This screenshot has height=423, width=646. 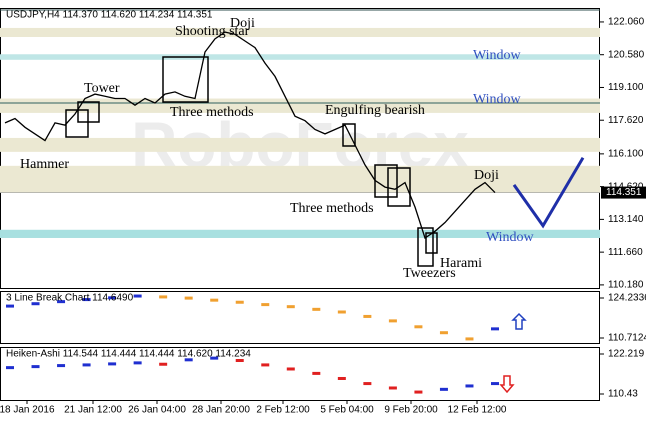 I want to click on y-tick-label: 113.140, so click(x=626, y=219).